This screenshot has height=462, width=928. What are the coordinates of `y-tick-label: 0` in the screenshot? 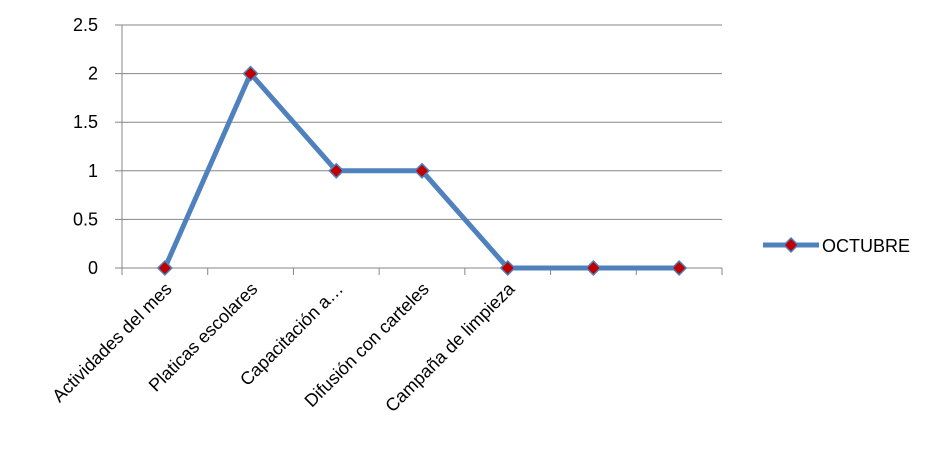 It's located at (93, 268).